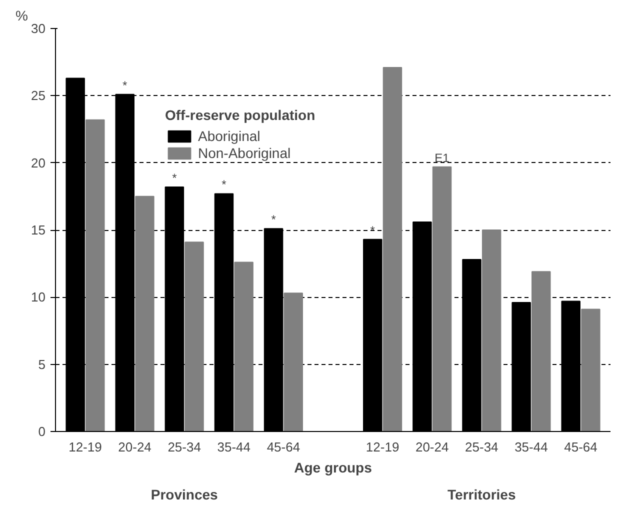 The width and height of the screenshot is (637, 514). Describe the element at coordinates (38, 96) in the screenshot. I see `y-tick-label: 25` at that location.